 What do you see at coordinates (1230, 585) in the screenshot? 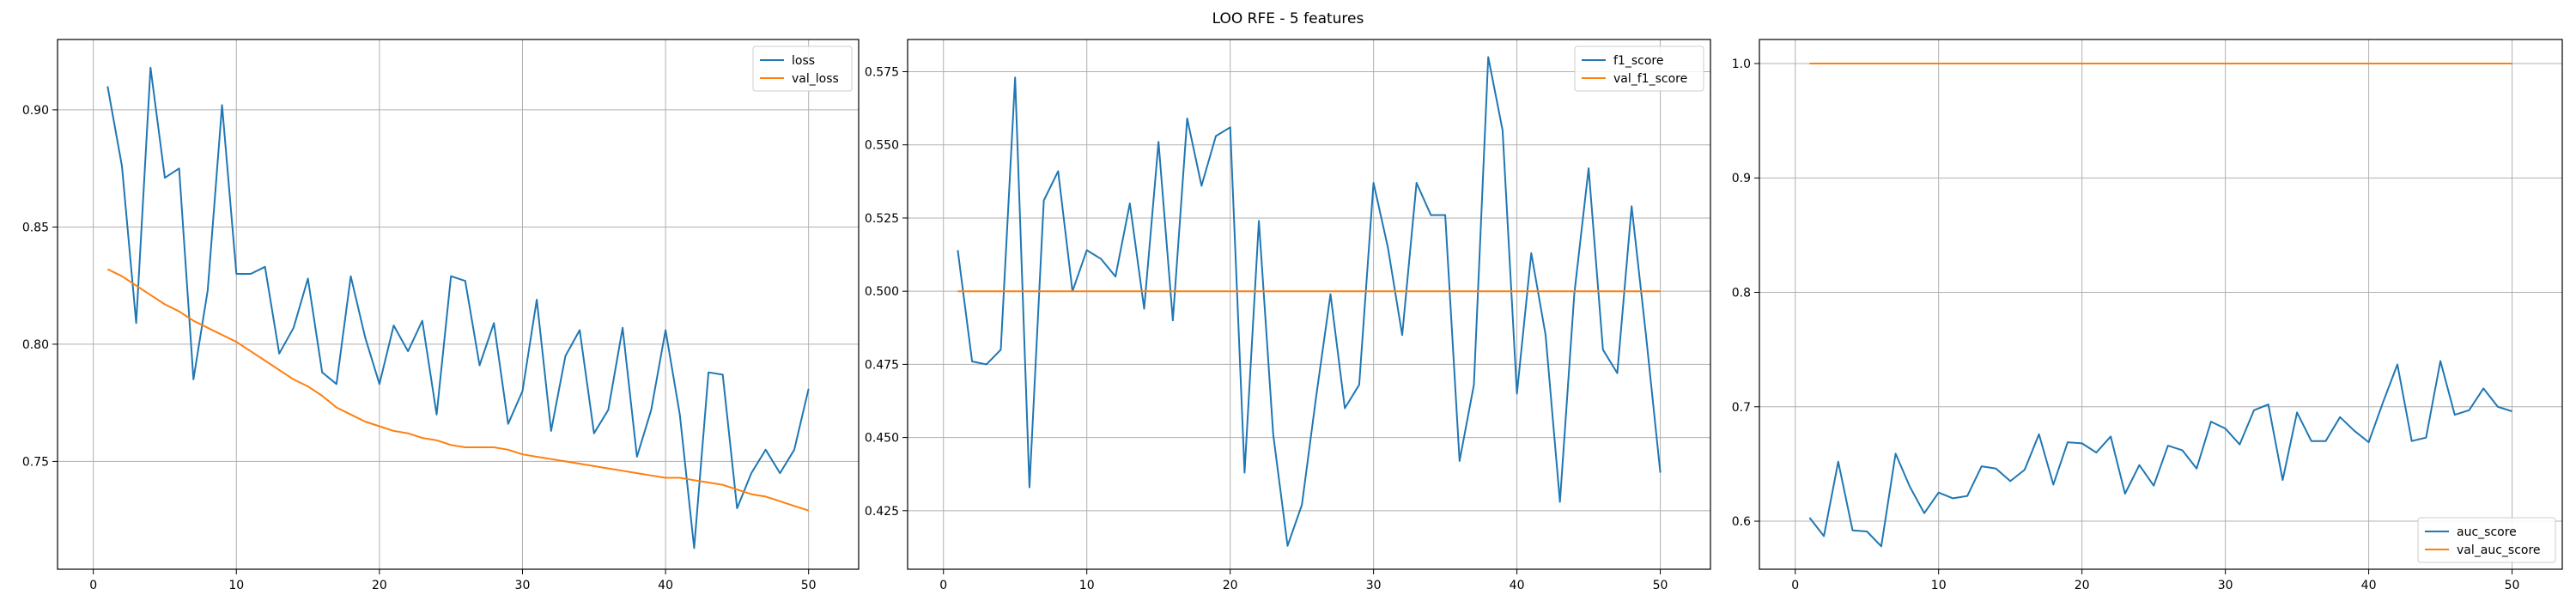
I see `f1-xtick-label-2: 20` at bounding box center [1230, 585].